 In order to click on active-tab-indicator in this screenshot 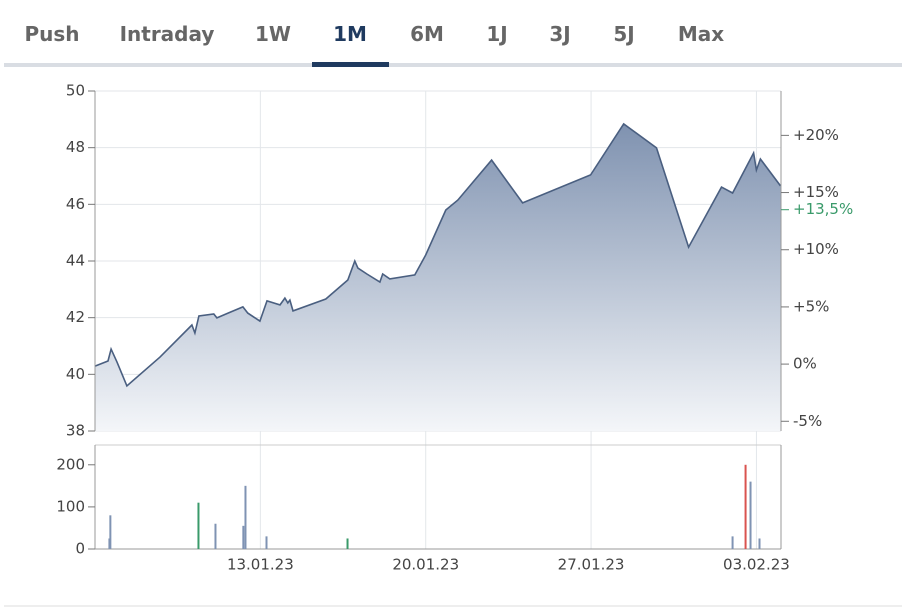, I will do `click(350, 64)`.